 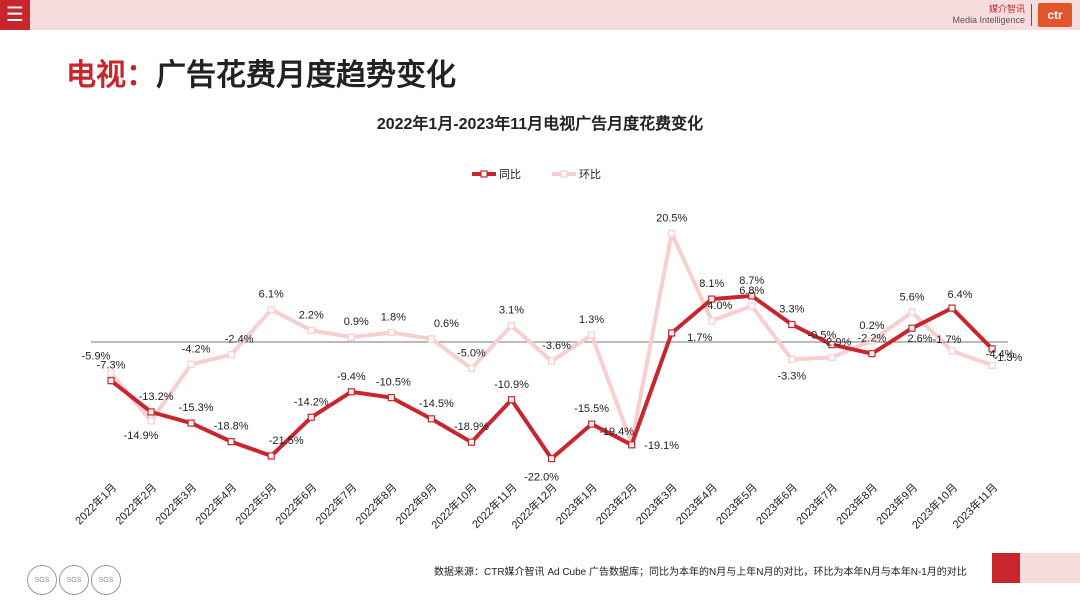 What do you see at coordinates (351, 377) in the screenshot?
I see `data-label-yoy: -9.4%` at bounding box center [351, 377].